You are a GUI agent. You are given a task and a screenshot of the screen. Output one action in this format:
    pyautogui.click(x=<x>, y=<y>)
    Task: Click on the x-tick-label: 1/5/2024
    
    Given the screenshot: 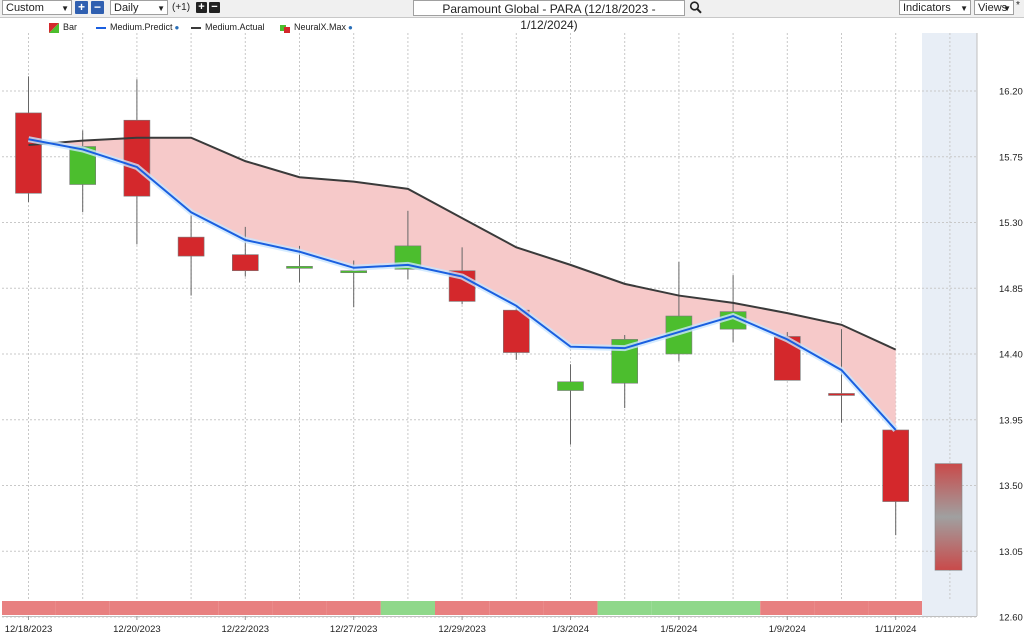 What is the action you would take?
    pyautogui.click(x=678, y=629)
    